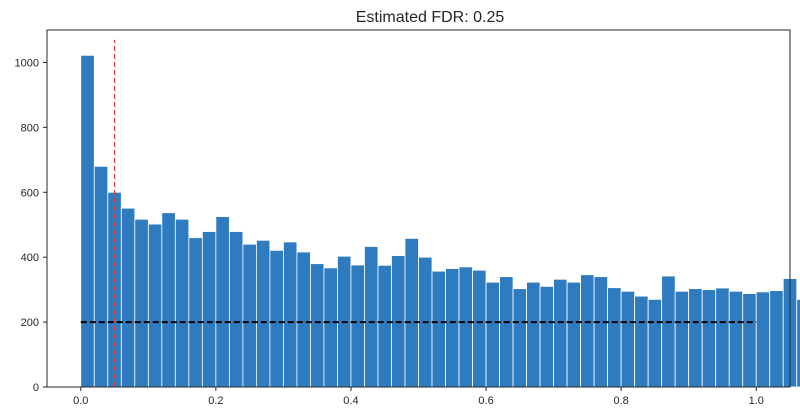 This screenshot has width=800, height=415. Describe the element at coordinates (27, 63) in the screenshot. I see `y-tick-label: 1000` at that location.